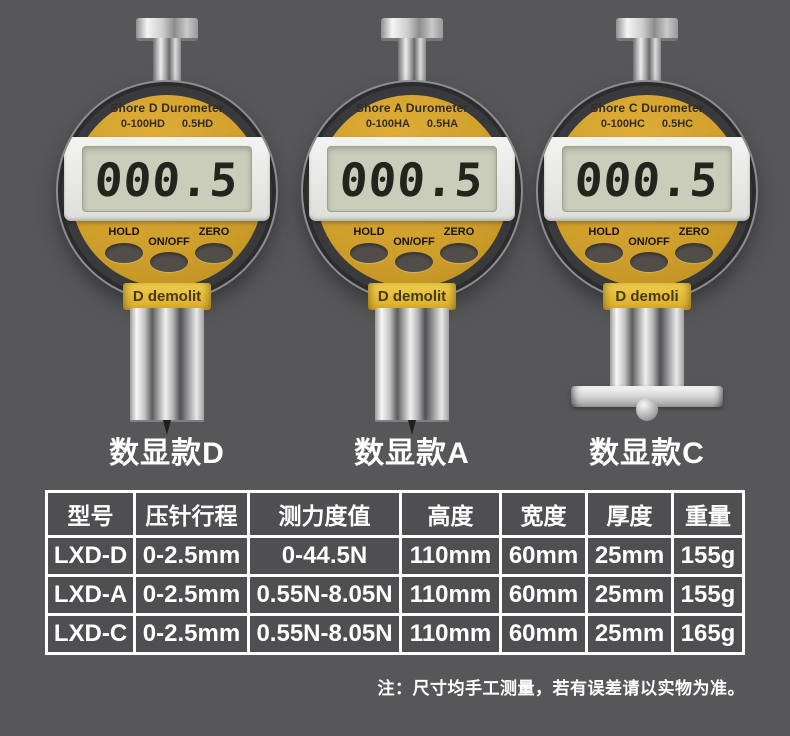 The image size is (790, 736). What do you see at coordinates (324, 514) in the screenshot?
I see `spec-header-cell: 测力度值` at bounding box center [324, 514].